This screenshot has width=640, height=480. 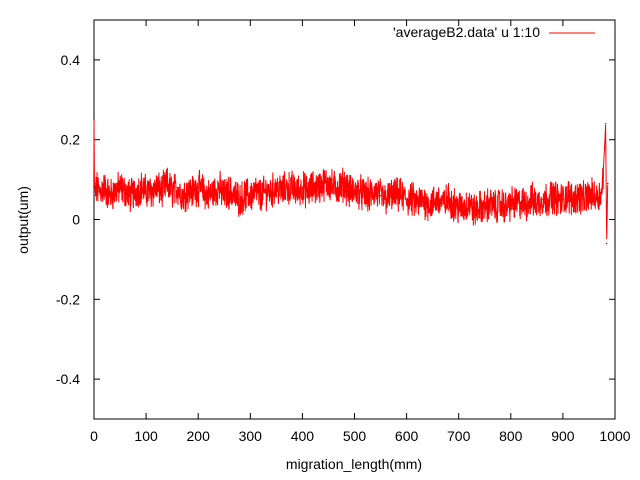 I want to click on x-tick-label: 800, so click(x=511, y=436).